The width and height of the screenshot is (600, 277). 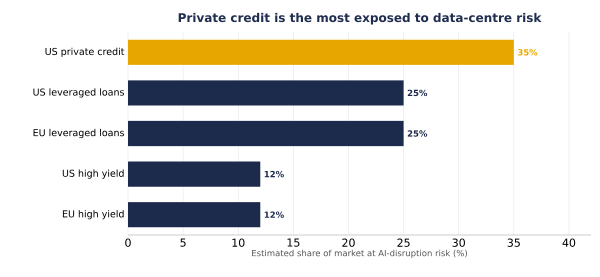 What do you see at coordinates (514, 242) in the screenshot?
I see `x-tick-label: 35` at bounding box center [514, 242].